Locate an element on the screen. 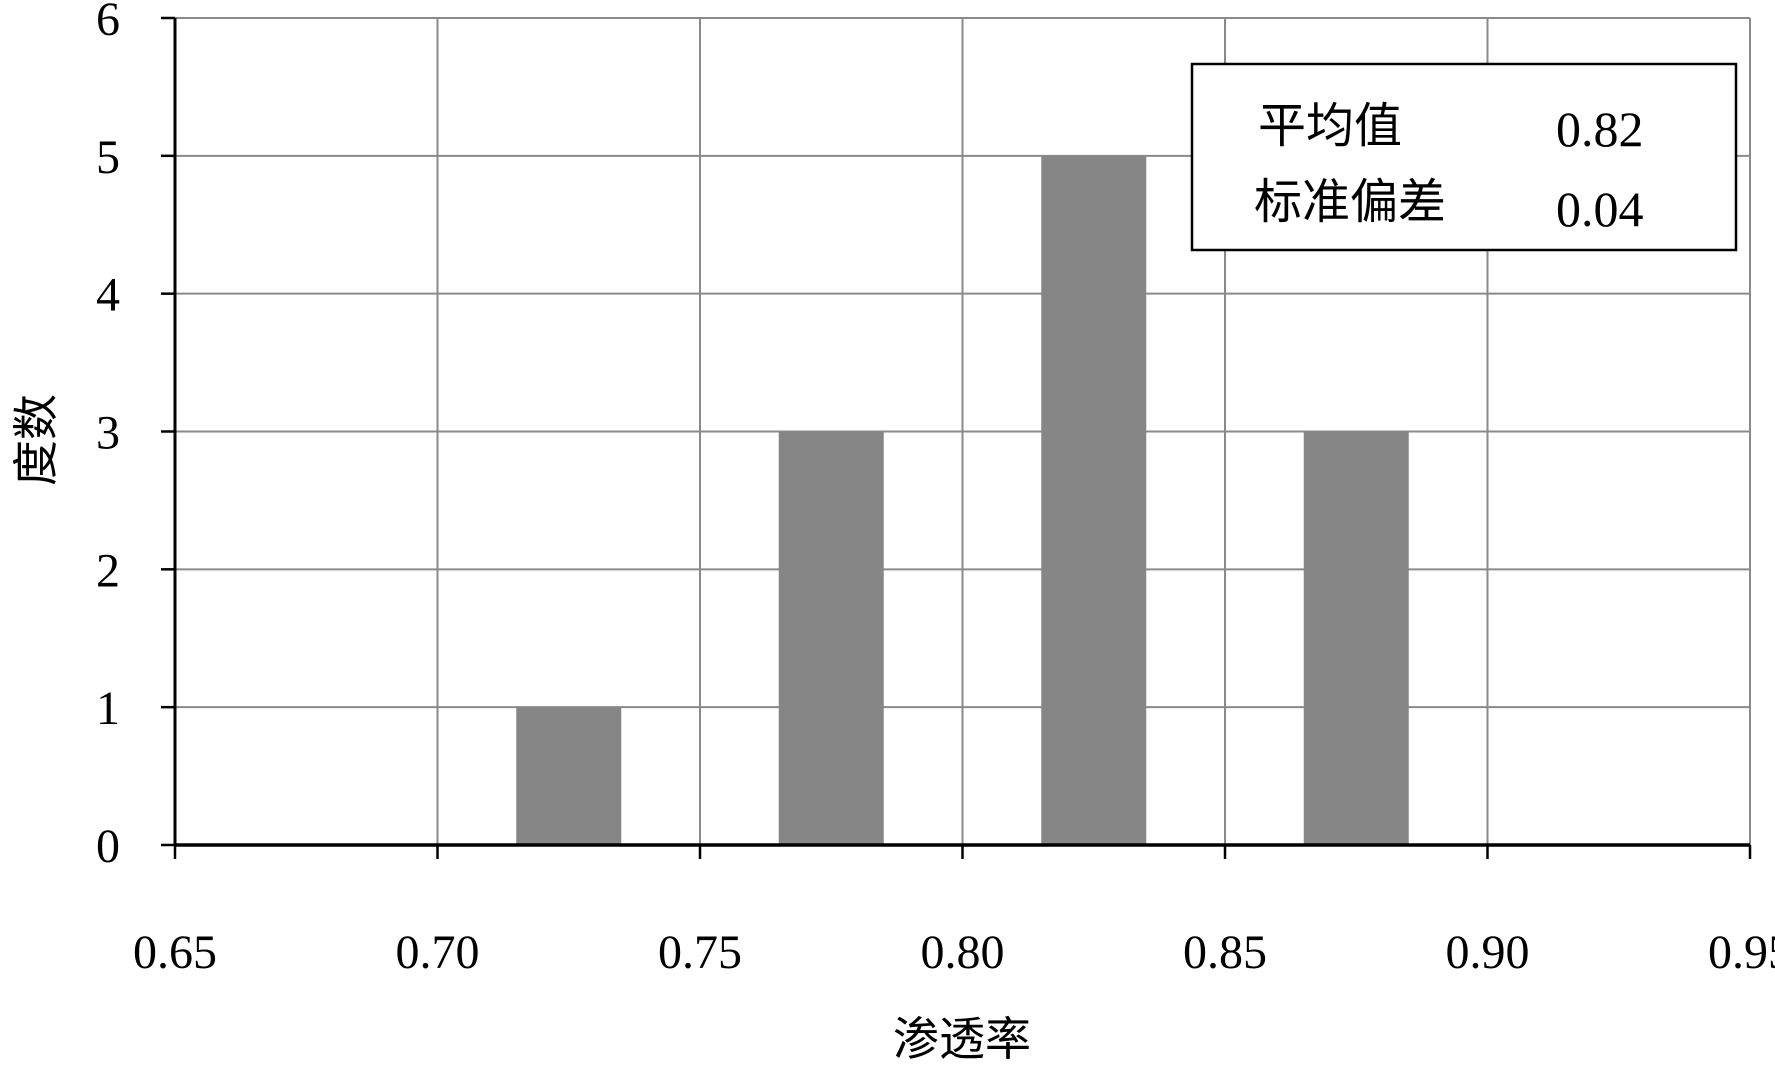 This screenshot has width=1775, height=1065. y-tick-label: 5 is located at coordinates (108, 157).